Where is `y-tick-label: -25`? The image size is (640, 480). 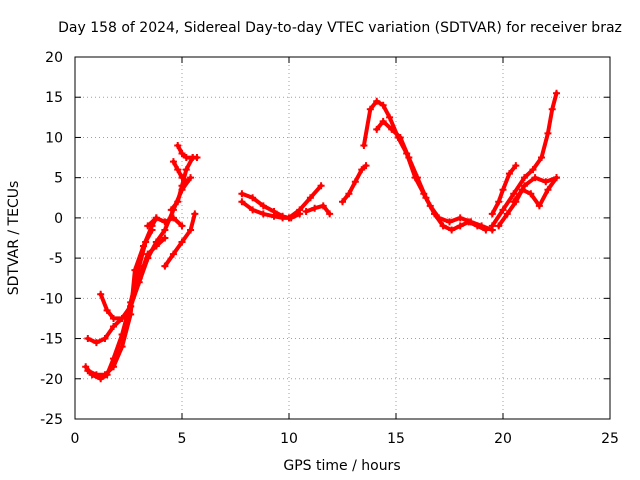 y-tick-label: -25 is located at coordinates (51, 420).